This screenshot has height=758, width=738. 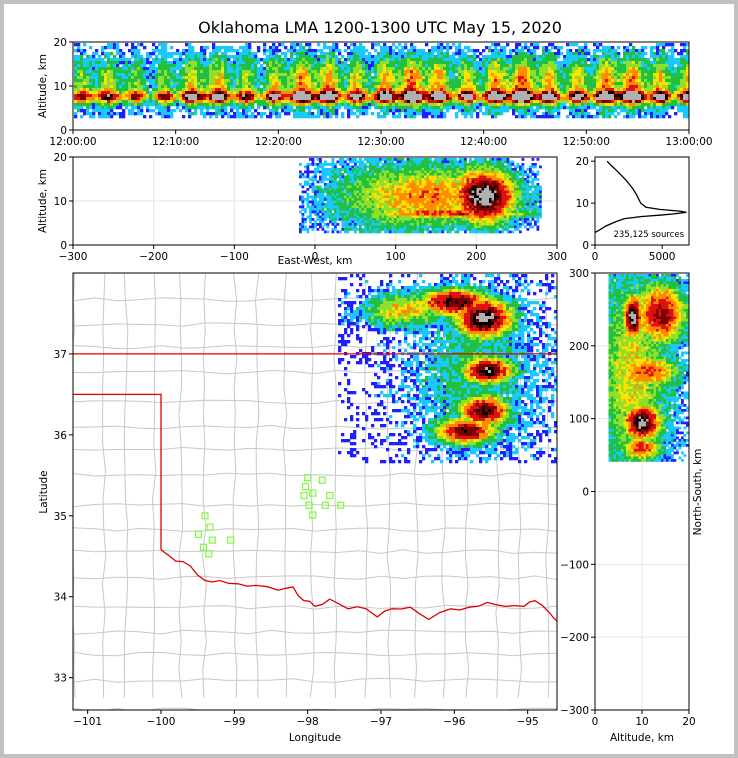 I want to click on east-west-xlabel: East-West, km, so click(x=315, y=261).